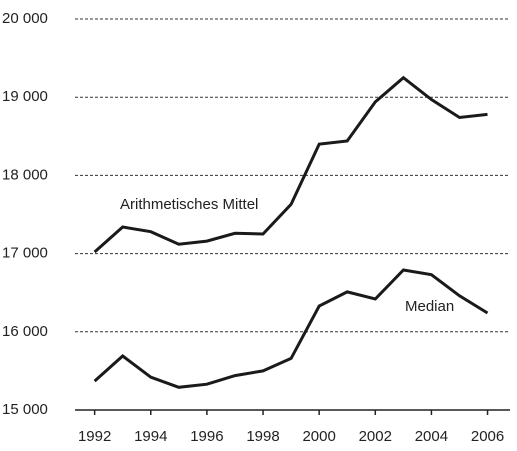 This screenshot has height=451, width=517. What do you see at coordinates (262, 436) in the screenshot?
I see `x-tick-label: 1998` at bounding box center [262, 436].